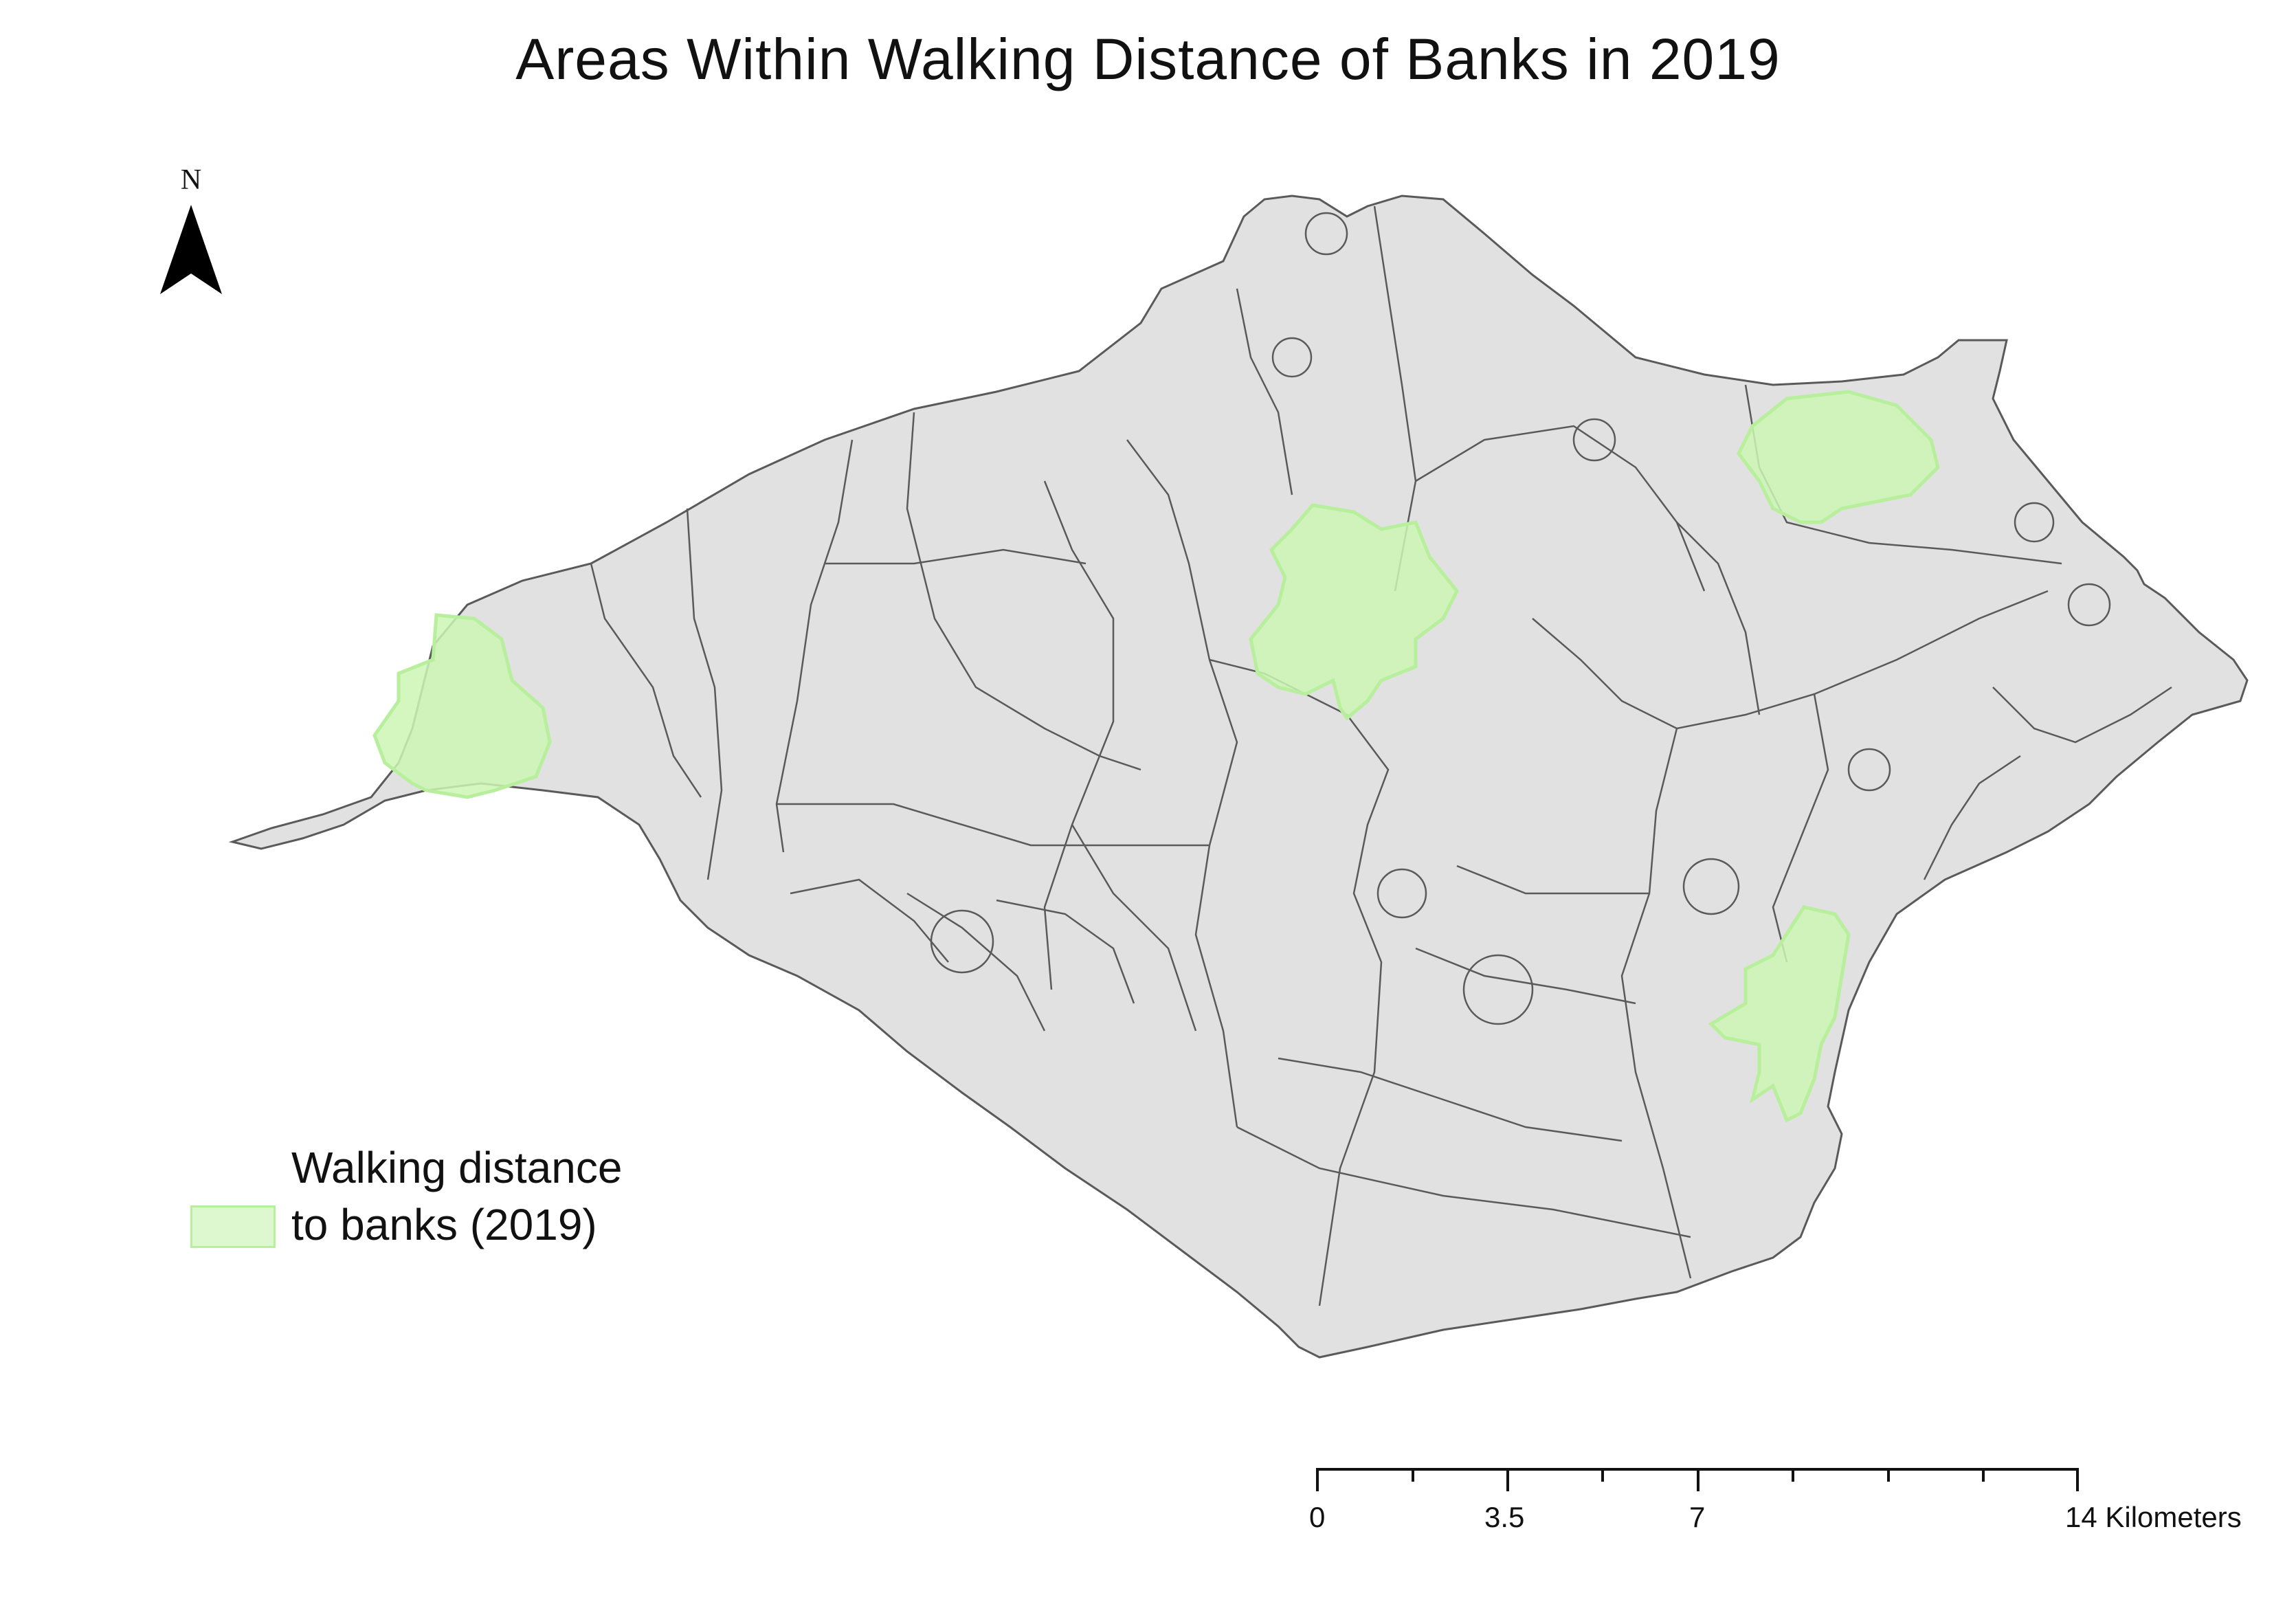 This screenshot has width=2296, height=1604. Describe the element at coordinates (233, 1226) in the screenshot. I see `legend-swatch` at that location.